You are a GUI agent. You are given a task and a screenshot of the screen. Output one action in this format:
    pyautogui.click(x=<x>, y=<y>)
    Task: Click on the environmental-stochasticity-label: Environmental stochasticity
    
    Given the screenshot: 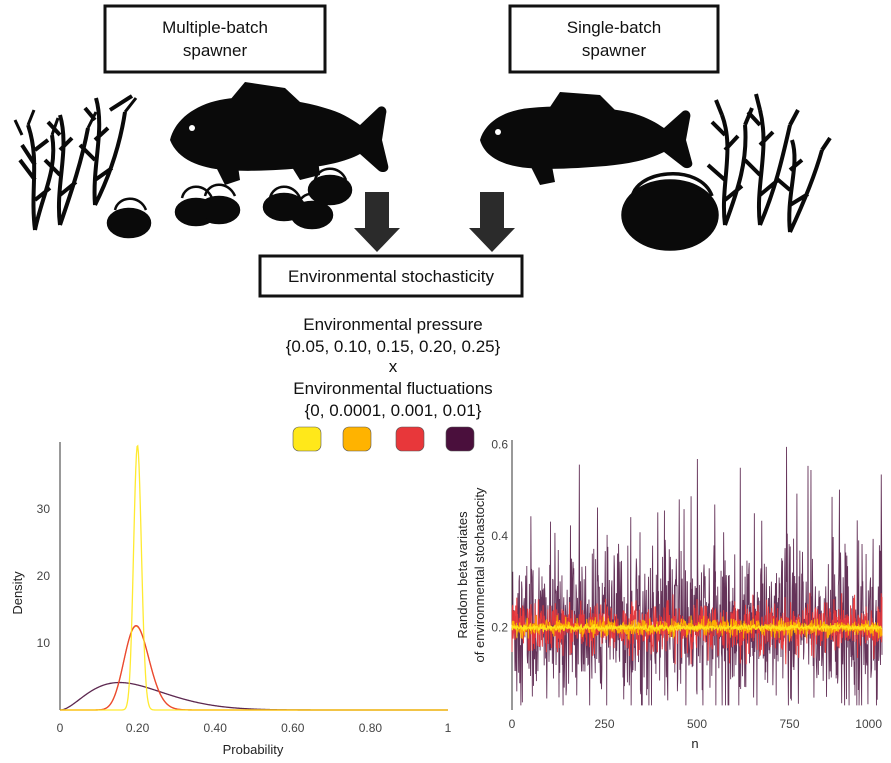 What is the action you would take?
    pyautogui.click(x=391, y=276)
    